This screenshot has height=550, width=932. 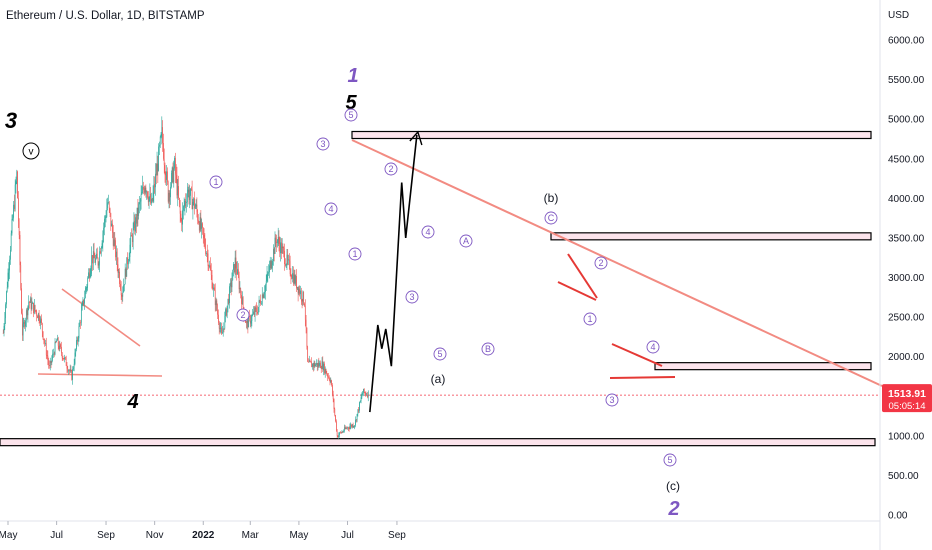 What do you see at coordinates (396, 271) in the screenshot?
I see `projection-path` at bounding box center [396, 271].